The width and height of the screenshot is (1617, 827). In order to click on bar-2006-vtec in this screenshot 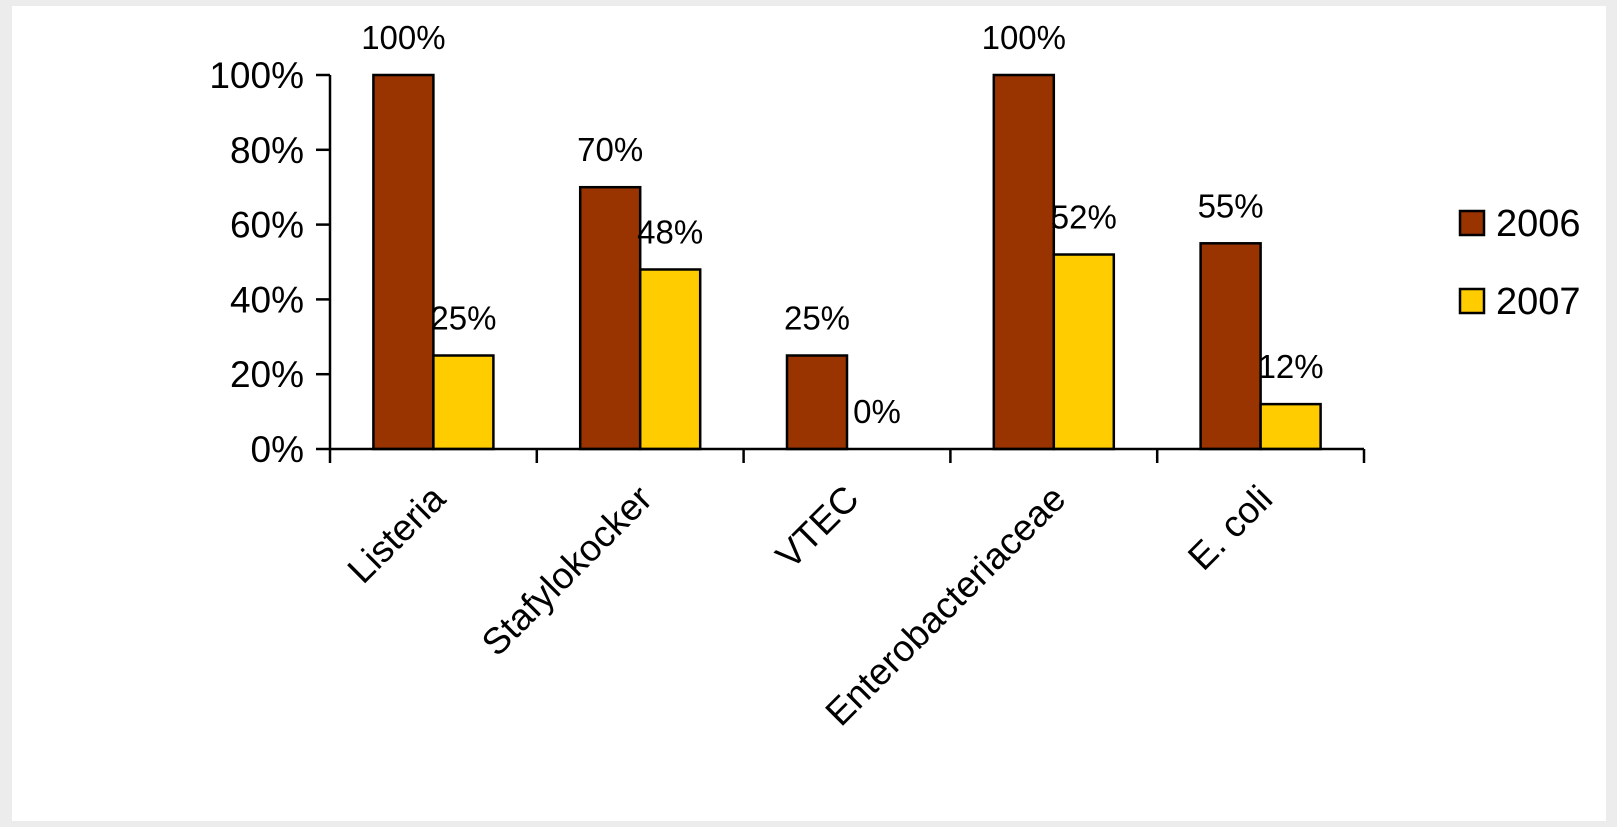, I will do `click(817, 402)`.